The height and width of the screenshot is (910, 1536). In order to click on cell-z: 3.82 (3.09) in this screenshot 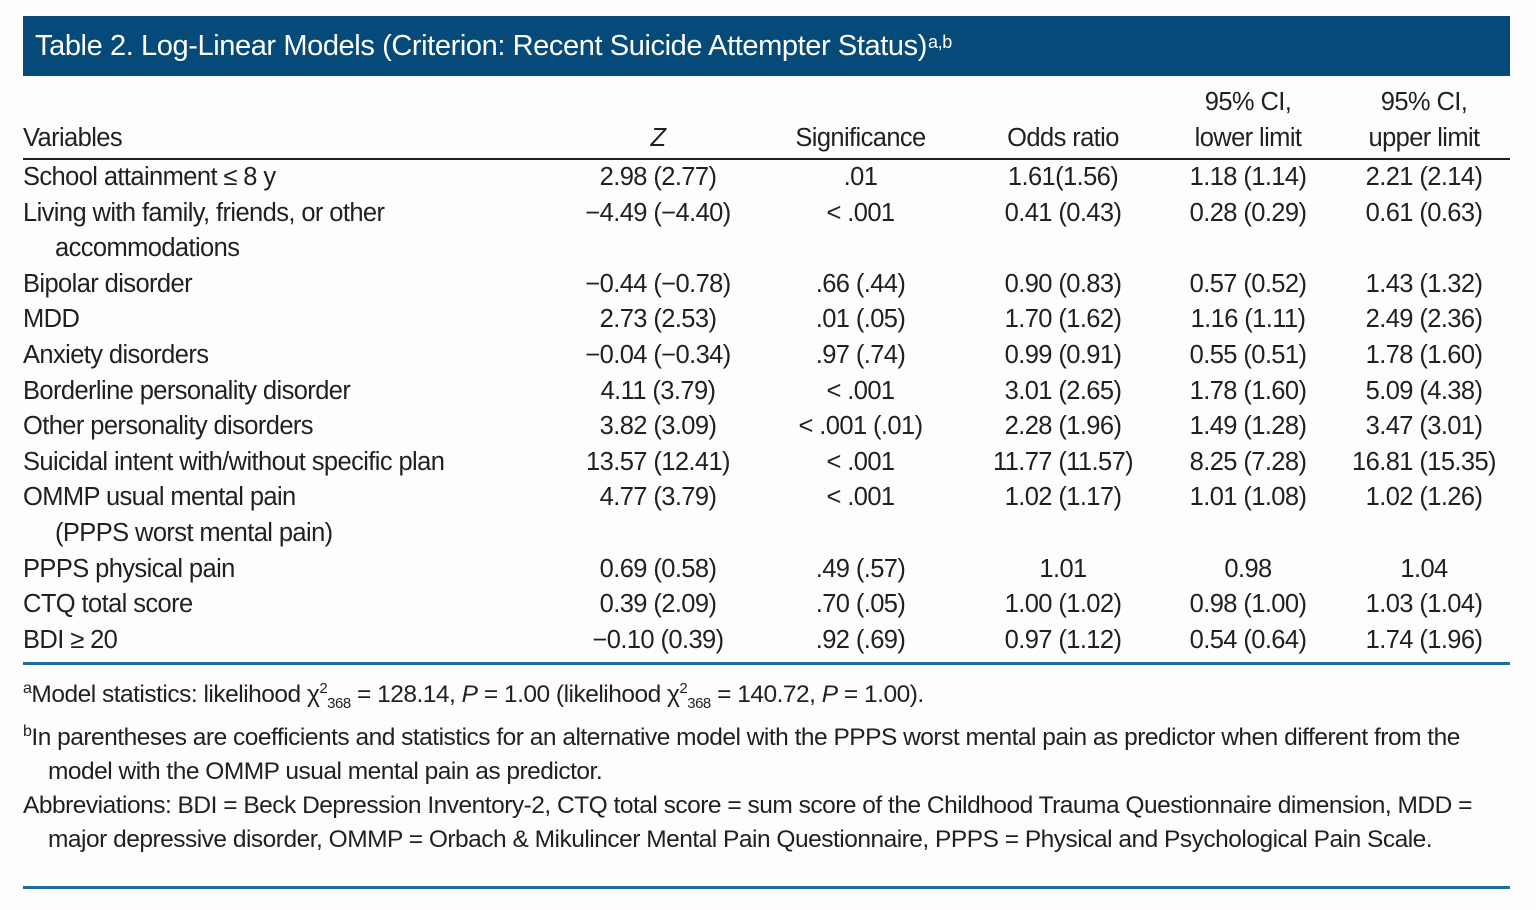, I will do `click(658, 426)`.